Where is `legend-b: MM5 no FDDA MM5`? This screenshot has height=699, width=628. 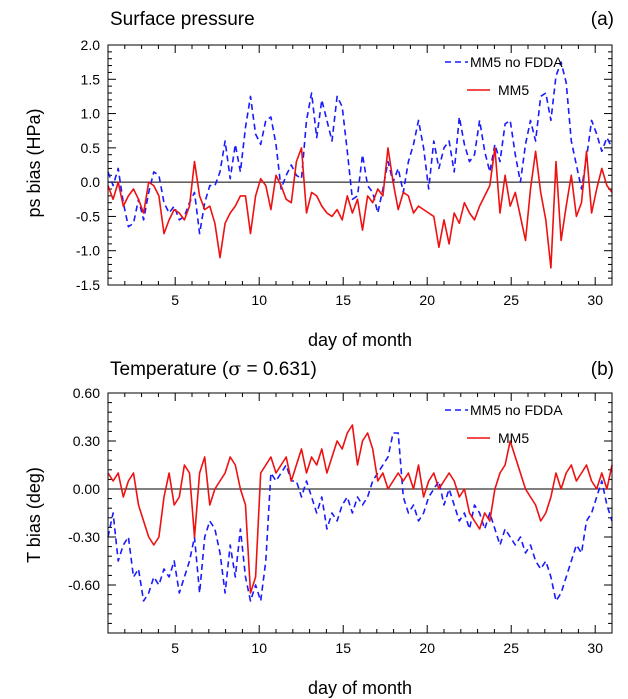
legend-b: MM5 no FDDA MM5 is located at coordinates (504, 424).